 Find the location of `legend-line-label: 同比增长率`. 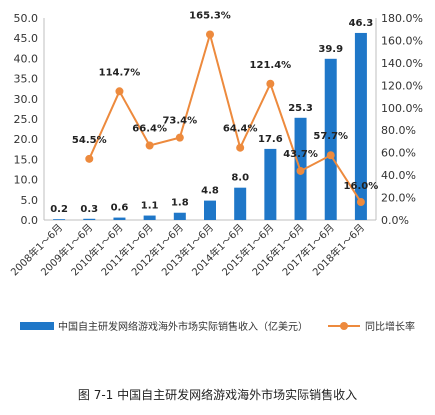

legend-line-label: 同比增长率 is located at coordinates (390, 326).